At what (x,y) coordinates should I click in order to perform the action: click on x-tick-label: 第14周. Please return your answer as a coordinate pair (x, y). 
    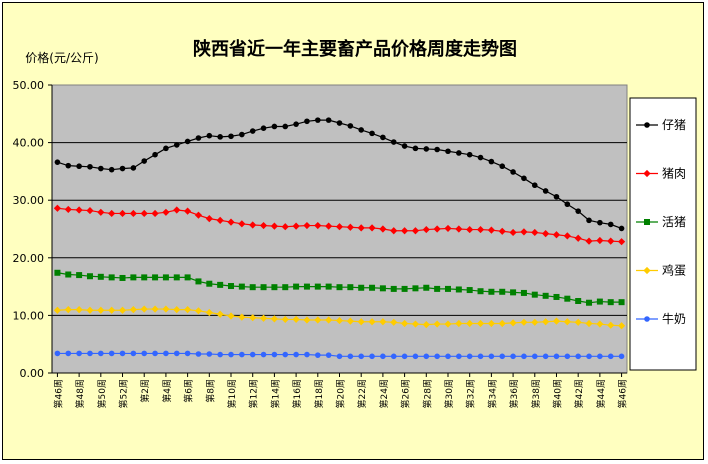
    Looking at the image, I should click on (275, 393).